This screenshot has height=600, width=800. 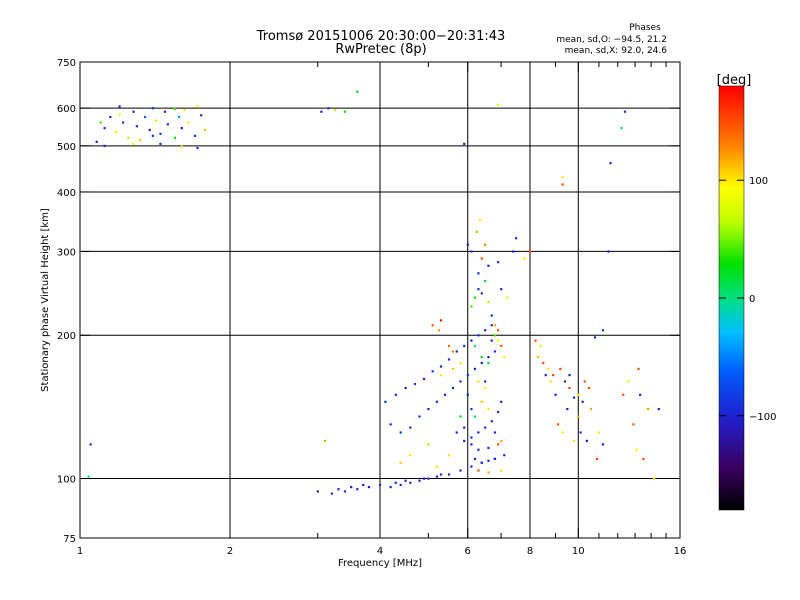 What do you see at coordinates (616, 51) in the screenshot?
I see `stats-line-x: mean, sd,X: 92.0, 24.6` at bounding box center [616, 51].